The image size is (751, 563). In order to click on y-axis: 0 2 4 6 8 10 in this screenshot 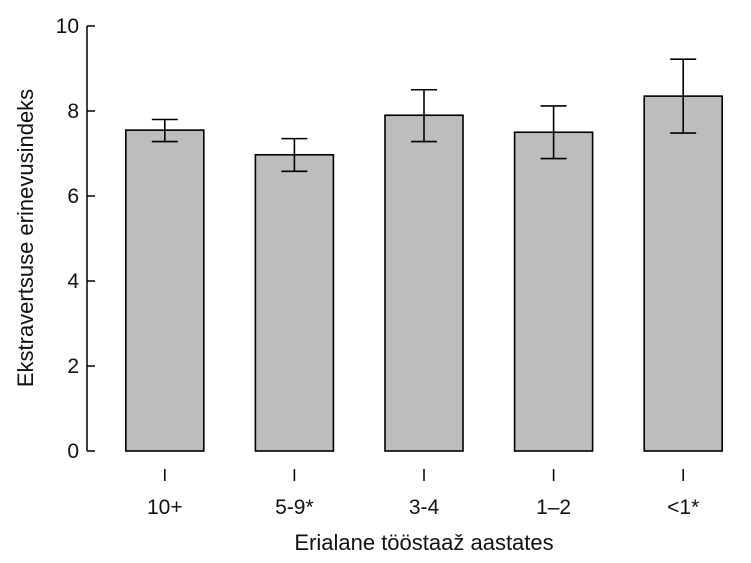, I will do `click(75, 239)`.